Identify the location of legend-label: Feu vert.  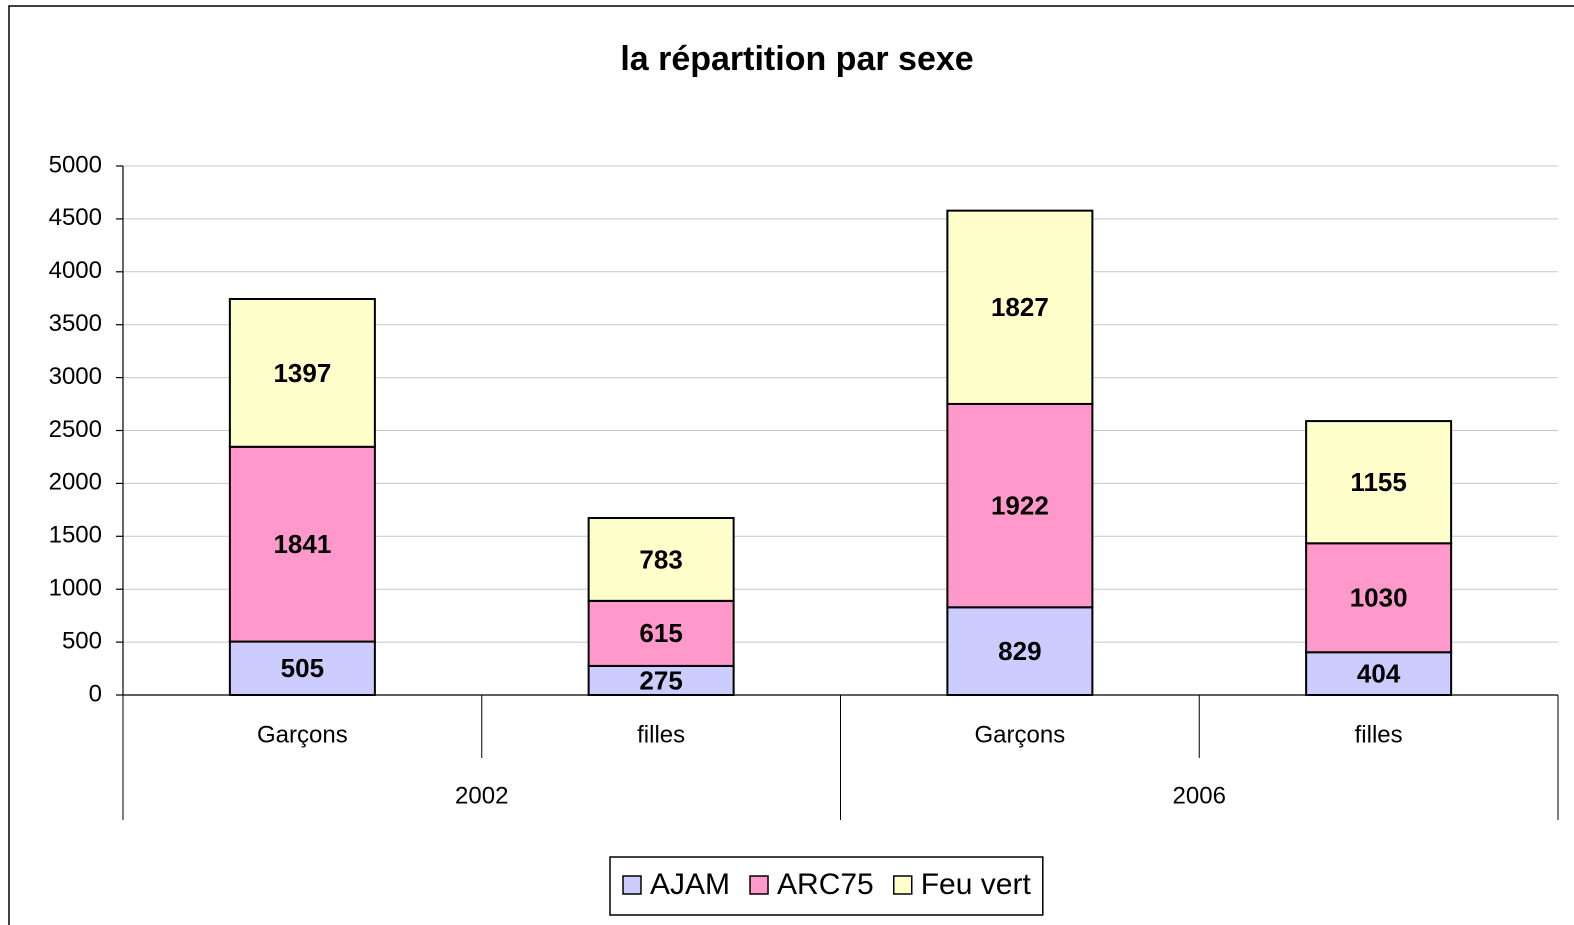
(976, 884).